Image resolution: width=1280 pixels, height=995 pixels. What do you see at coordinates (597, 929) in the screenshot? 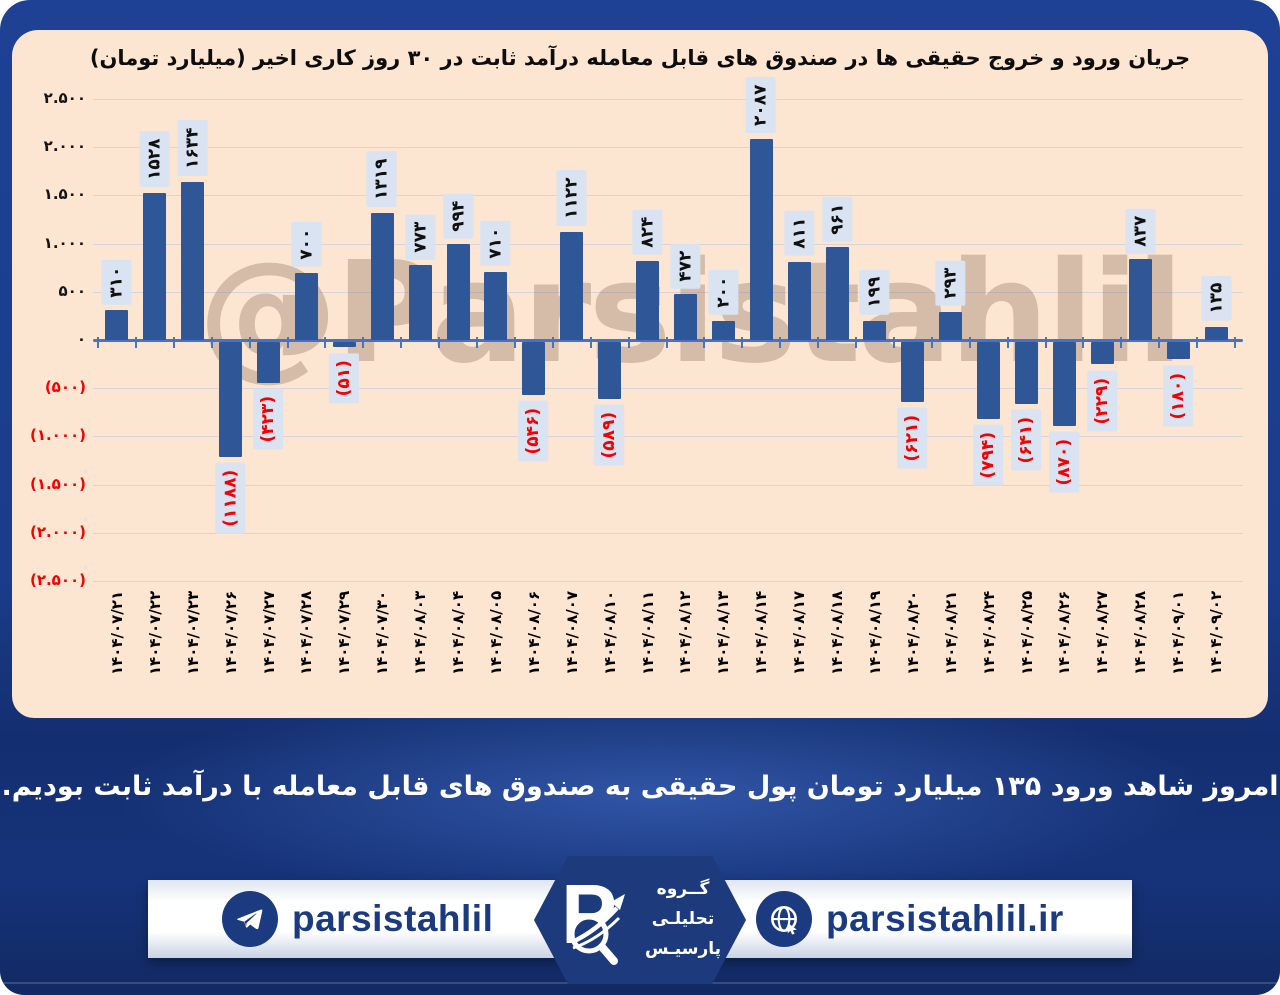
I see `logo-chart-magnifier-glyph` at bounding box center [597, 929].